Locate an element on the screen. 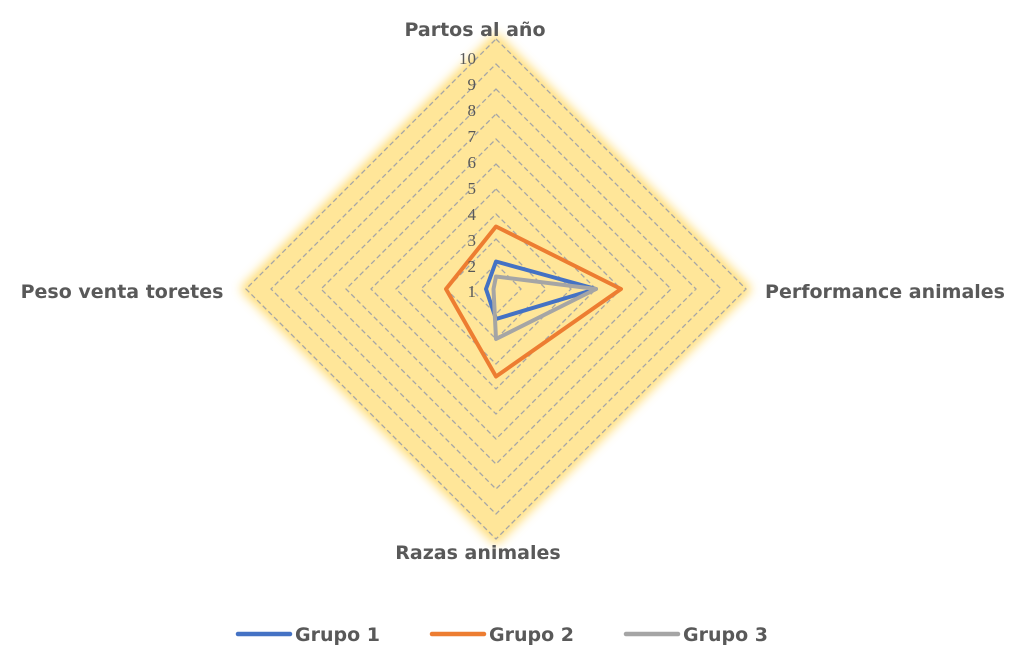  axis-label-performance: Performance animales is located at coordinates (885, 292).